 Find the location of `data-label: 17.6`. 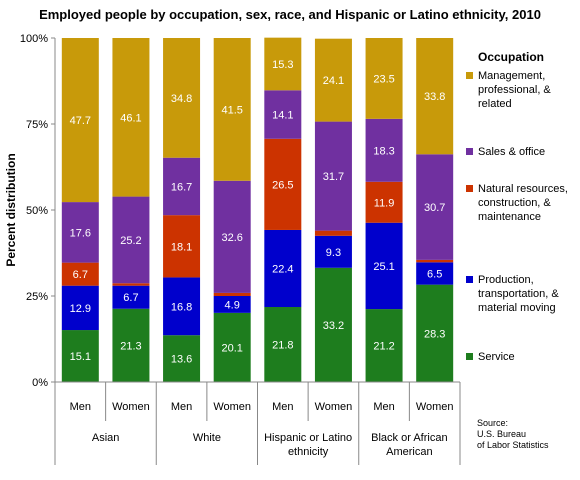

data-label: 17.6 is located at coordinates (80, 233).